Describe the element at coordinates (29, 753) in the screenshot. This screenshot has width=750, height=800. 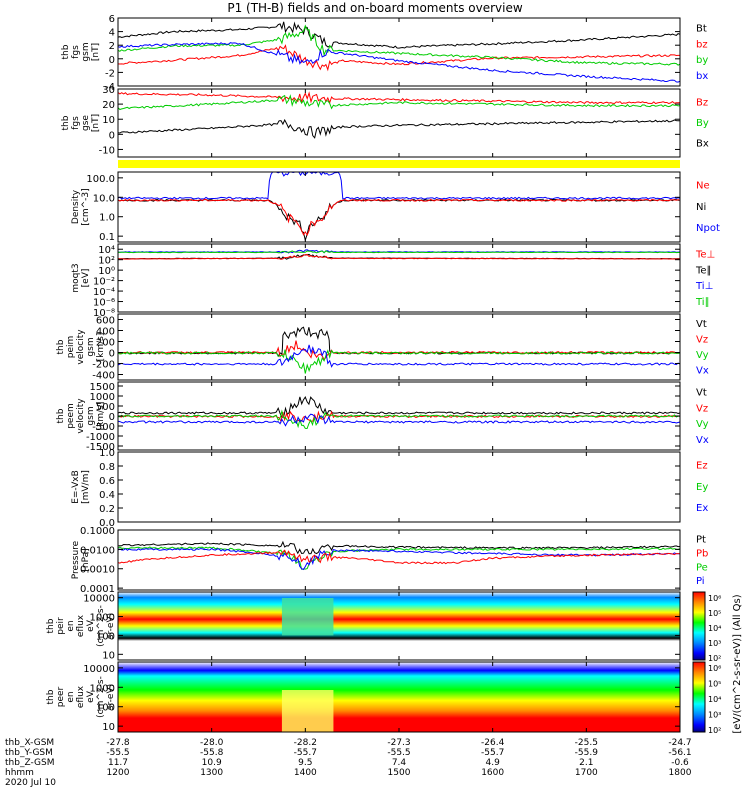
I see `axis-row-label: thb_Y-GSM` at that location.